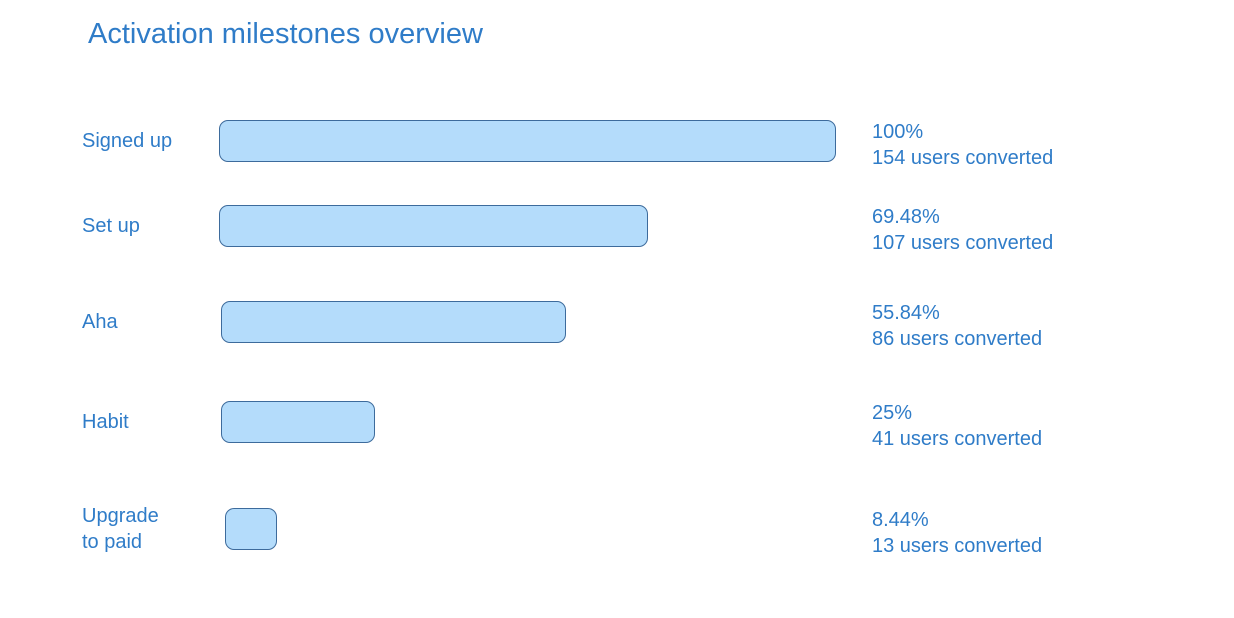  I want to click on percent-label: 25%, so click(892, 413).